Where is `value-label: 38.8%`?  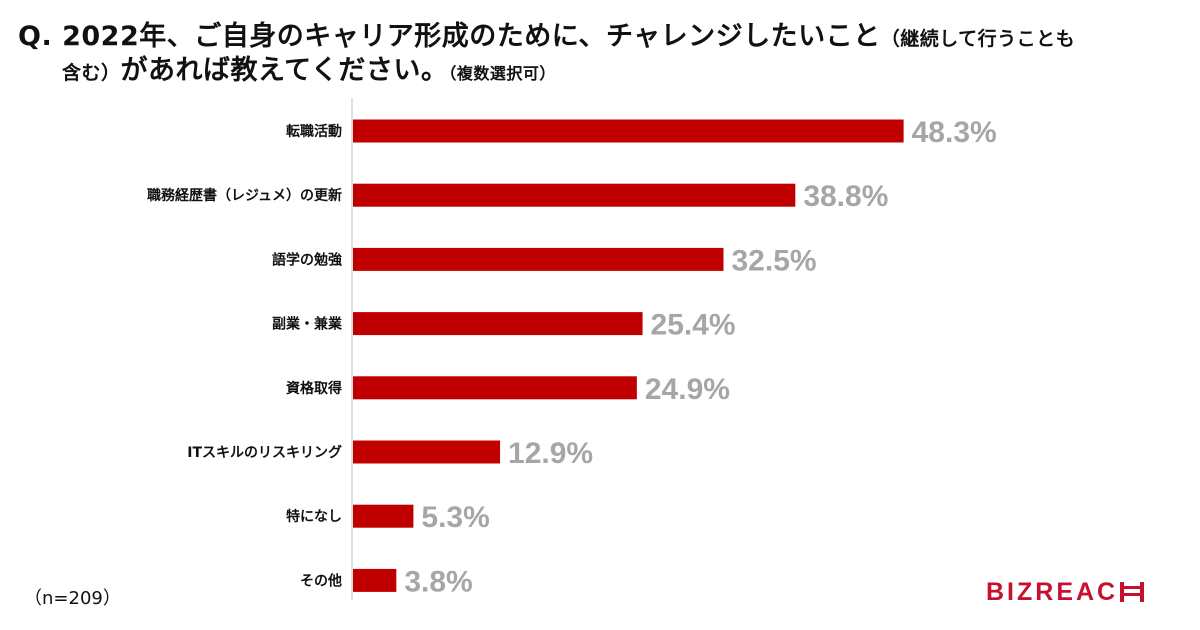
value-label: 38.8% is located at coordinates (845, 196).